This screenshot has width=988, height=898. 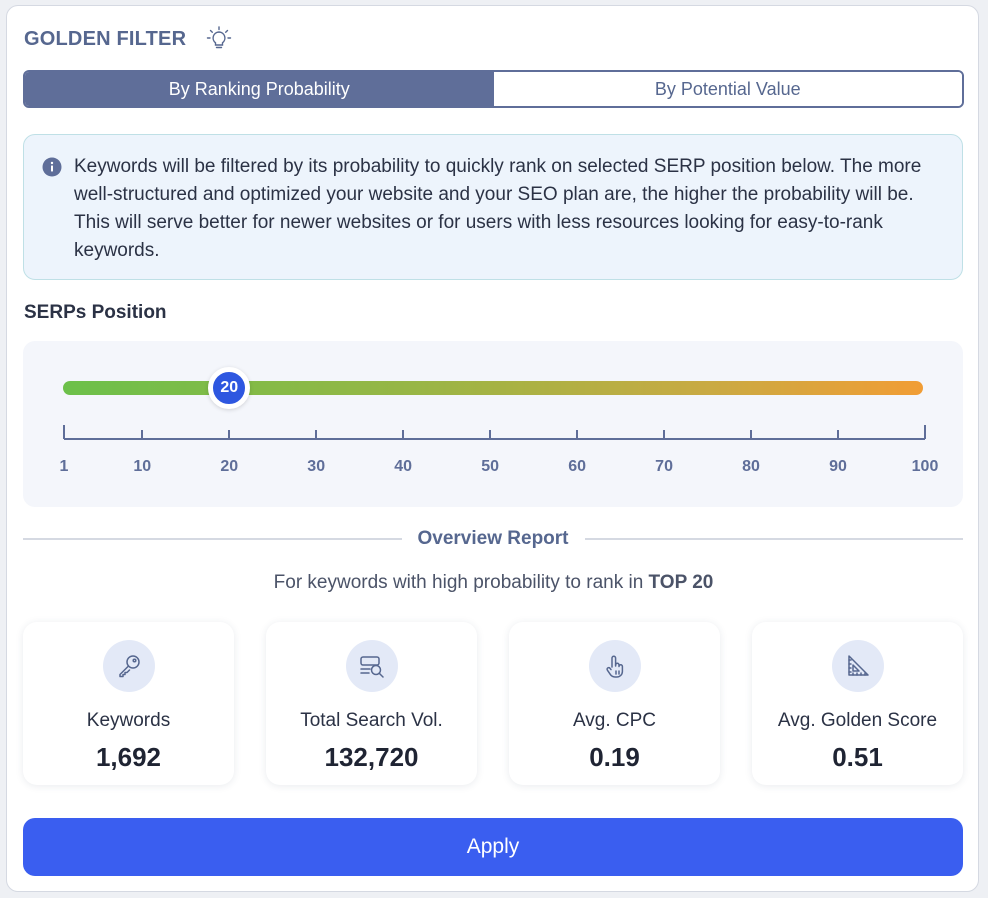 I want to click on panel-header: GOLDEN FILTER, so click(x=129, y=39).